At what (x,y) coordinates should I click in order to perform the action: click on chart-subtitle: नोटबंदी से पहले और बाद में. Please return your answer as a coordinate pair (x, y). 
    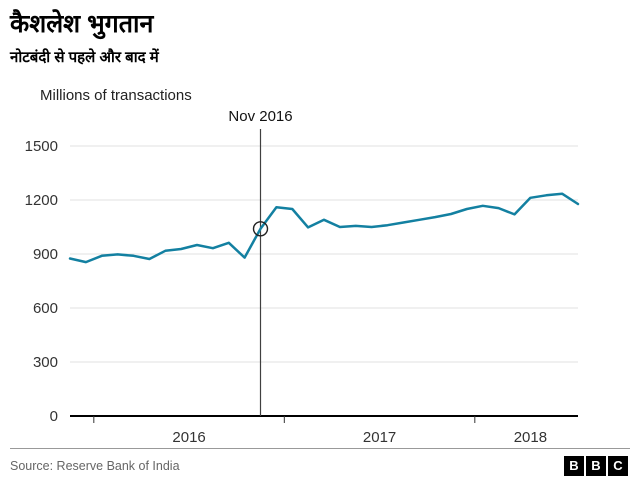
    Looking at the image, I should click on (84, 57).